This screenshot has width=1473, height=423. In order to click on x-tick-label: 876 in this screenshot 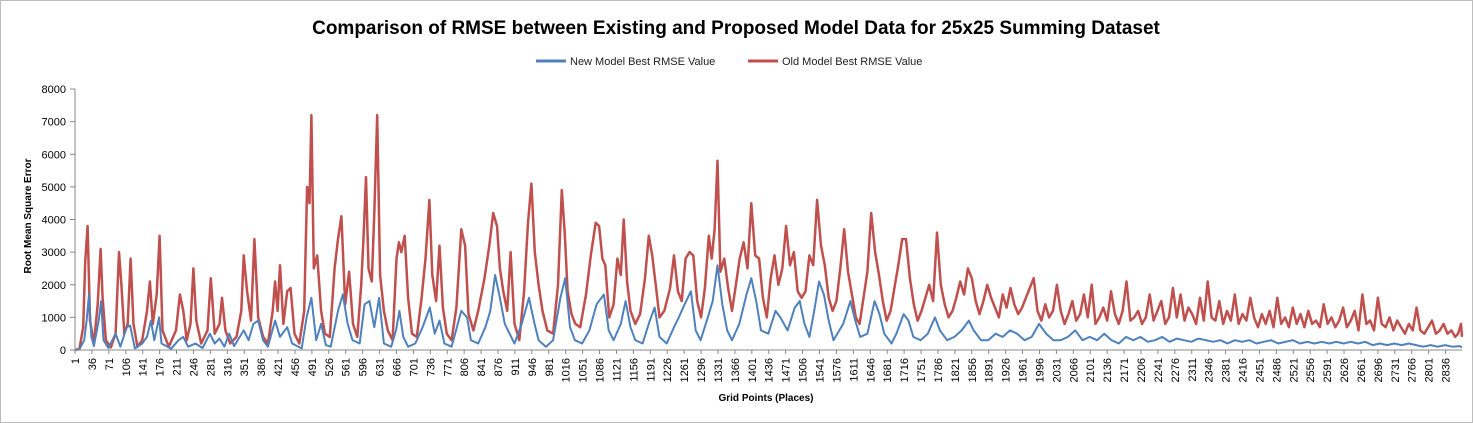, I will do `click(499, 367)`.